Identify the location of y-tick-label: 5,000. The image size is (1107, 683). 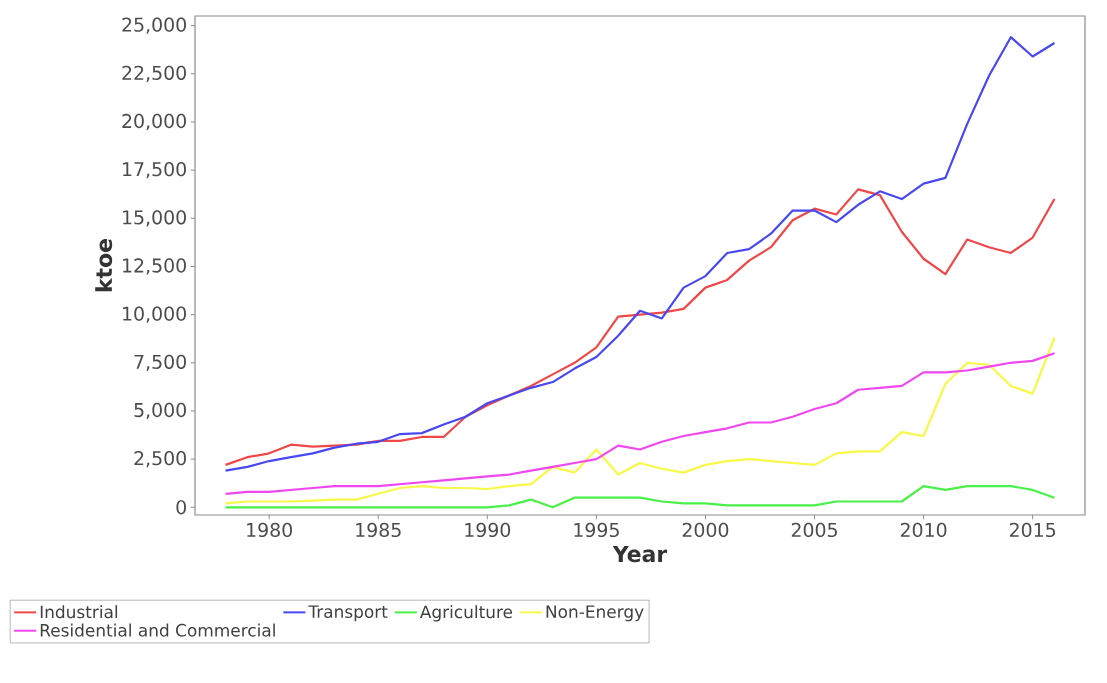
(160, 411).